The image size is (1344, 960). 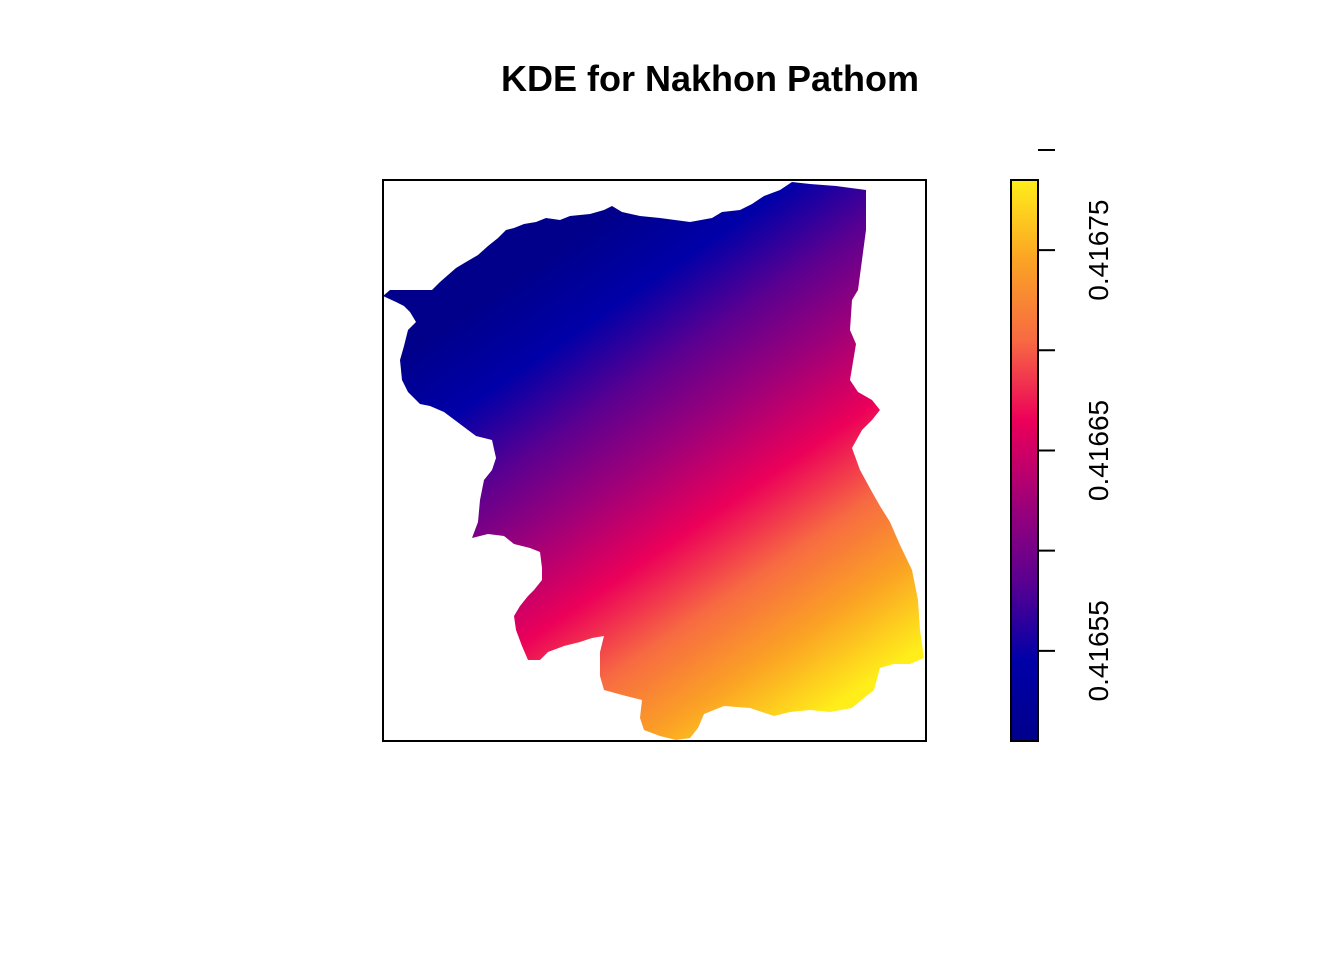 I want to click on colorbar-tick-label: 0.41665, so click(x=1098, y=450).